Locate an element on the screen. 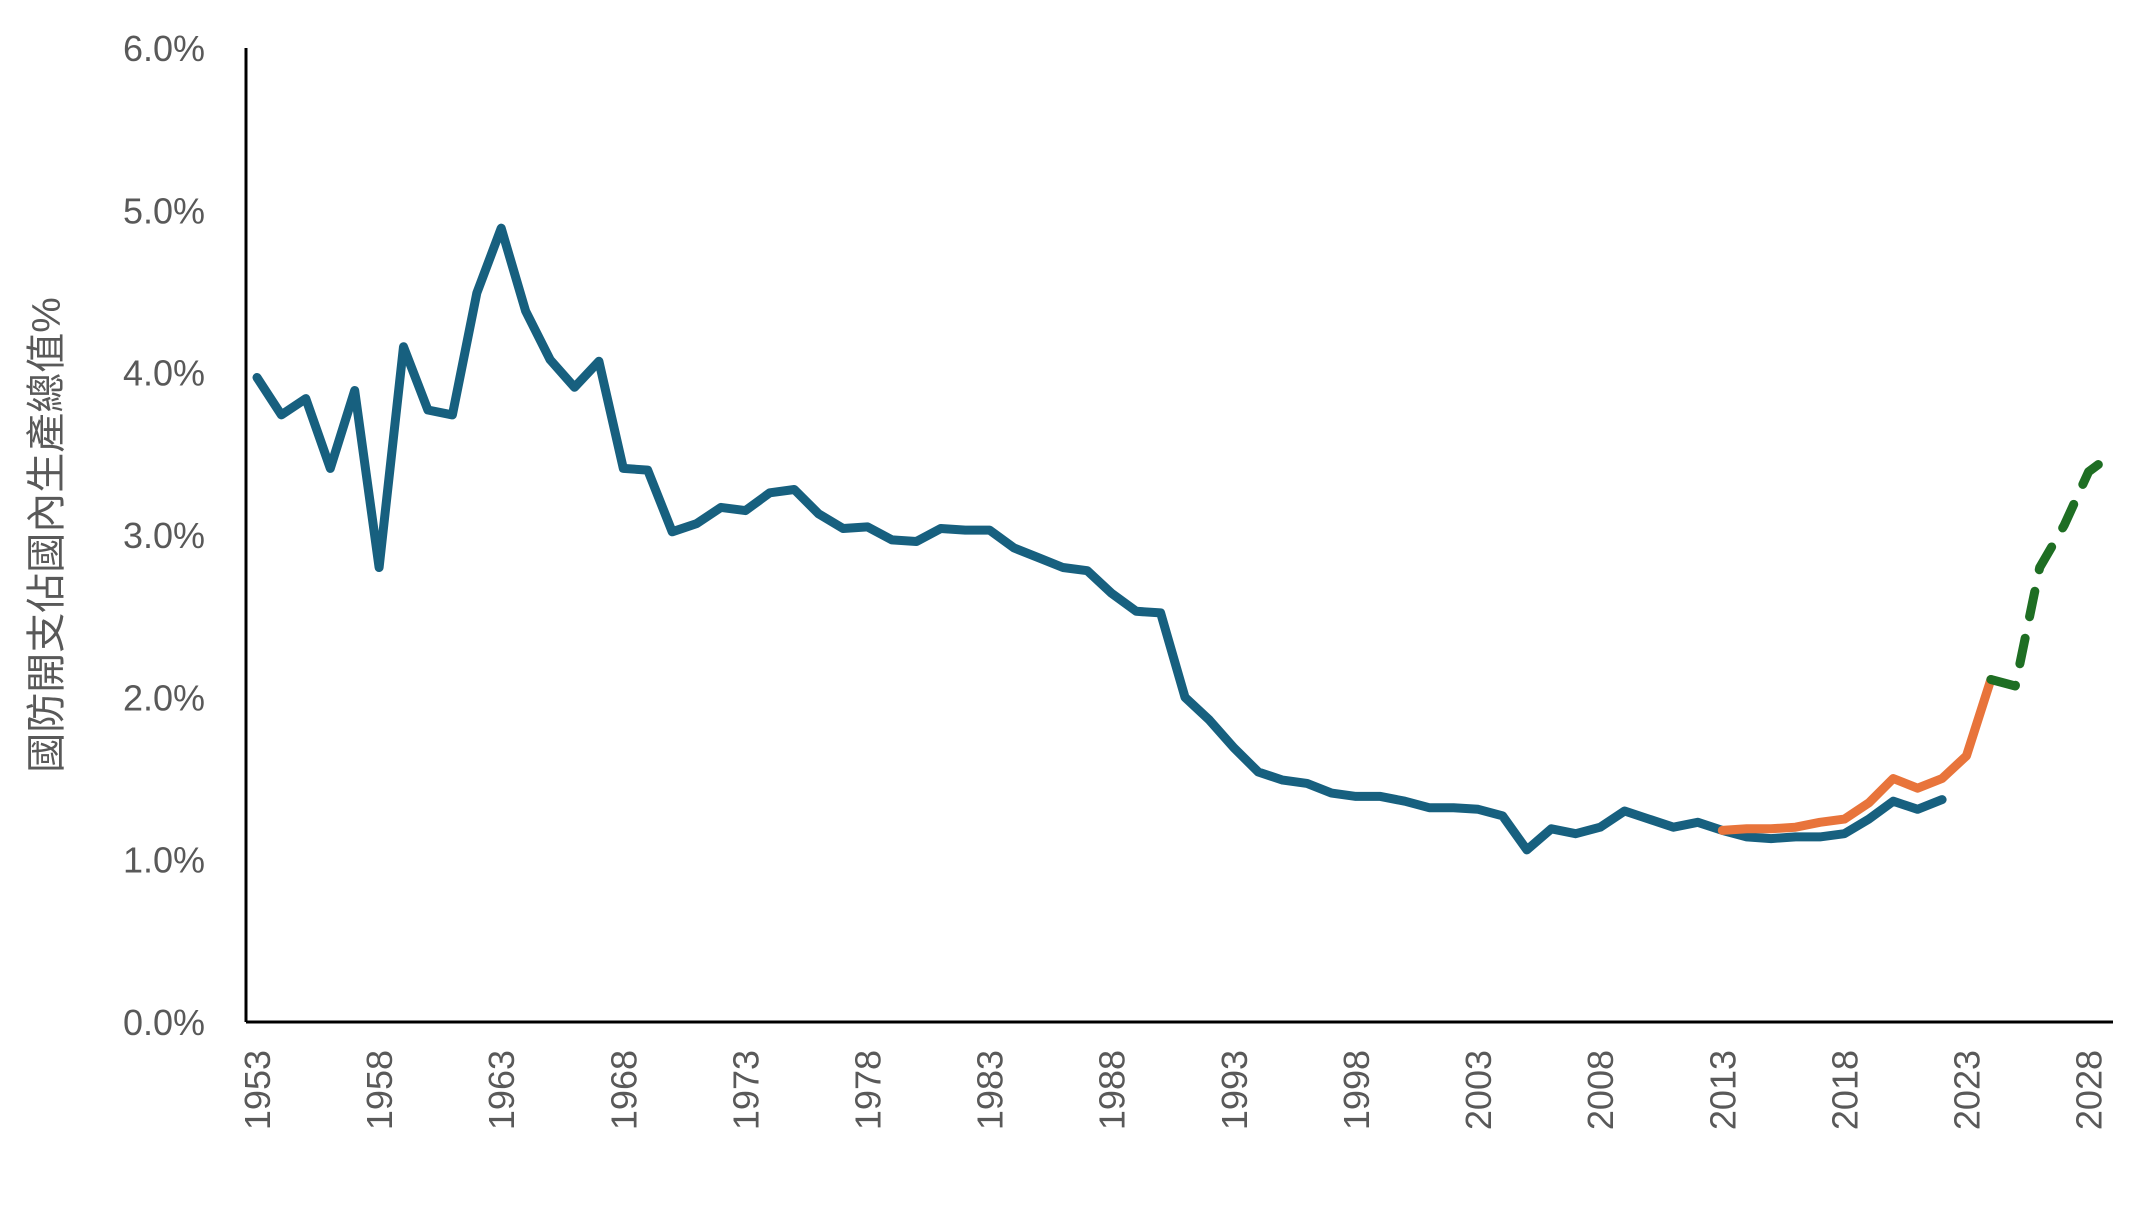  y-tick-label: 5.0% is located at coordinates (164, 210).